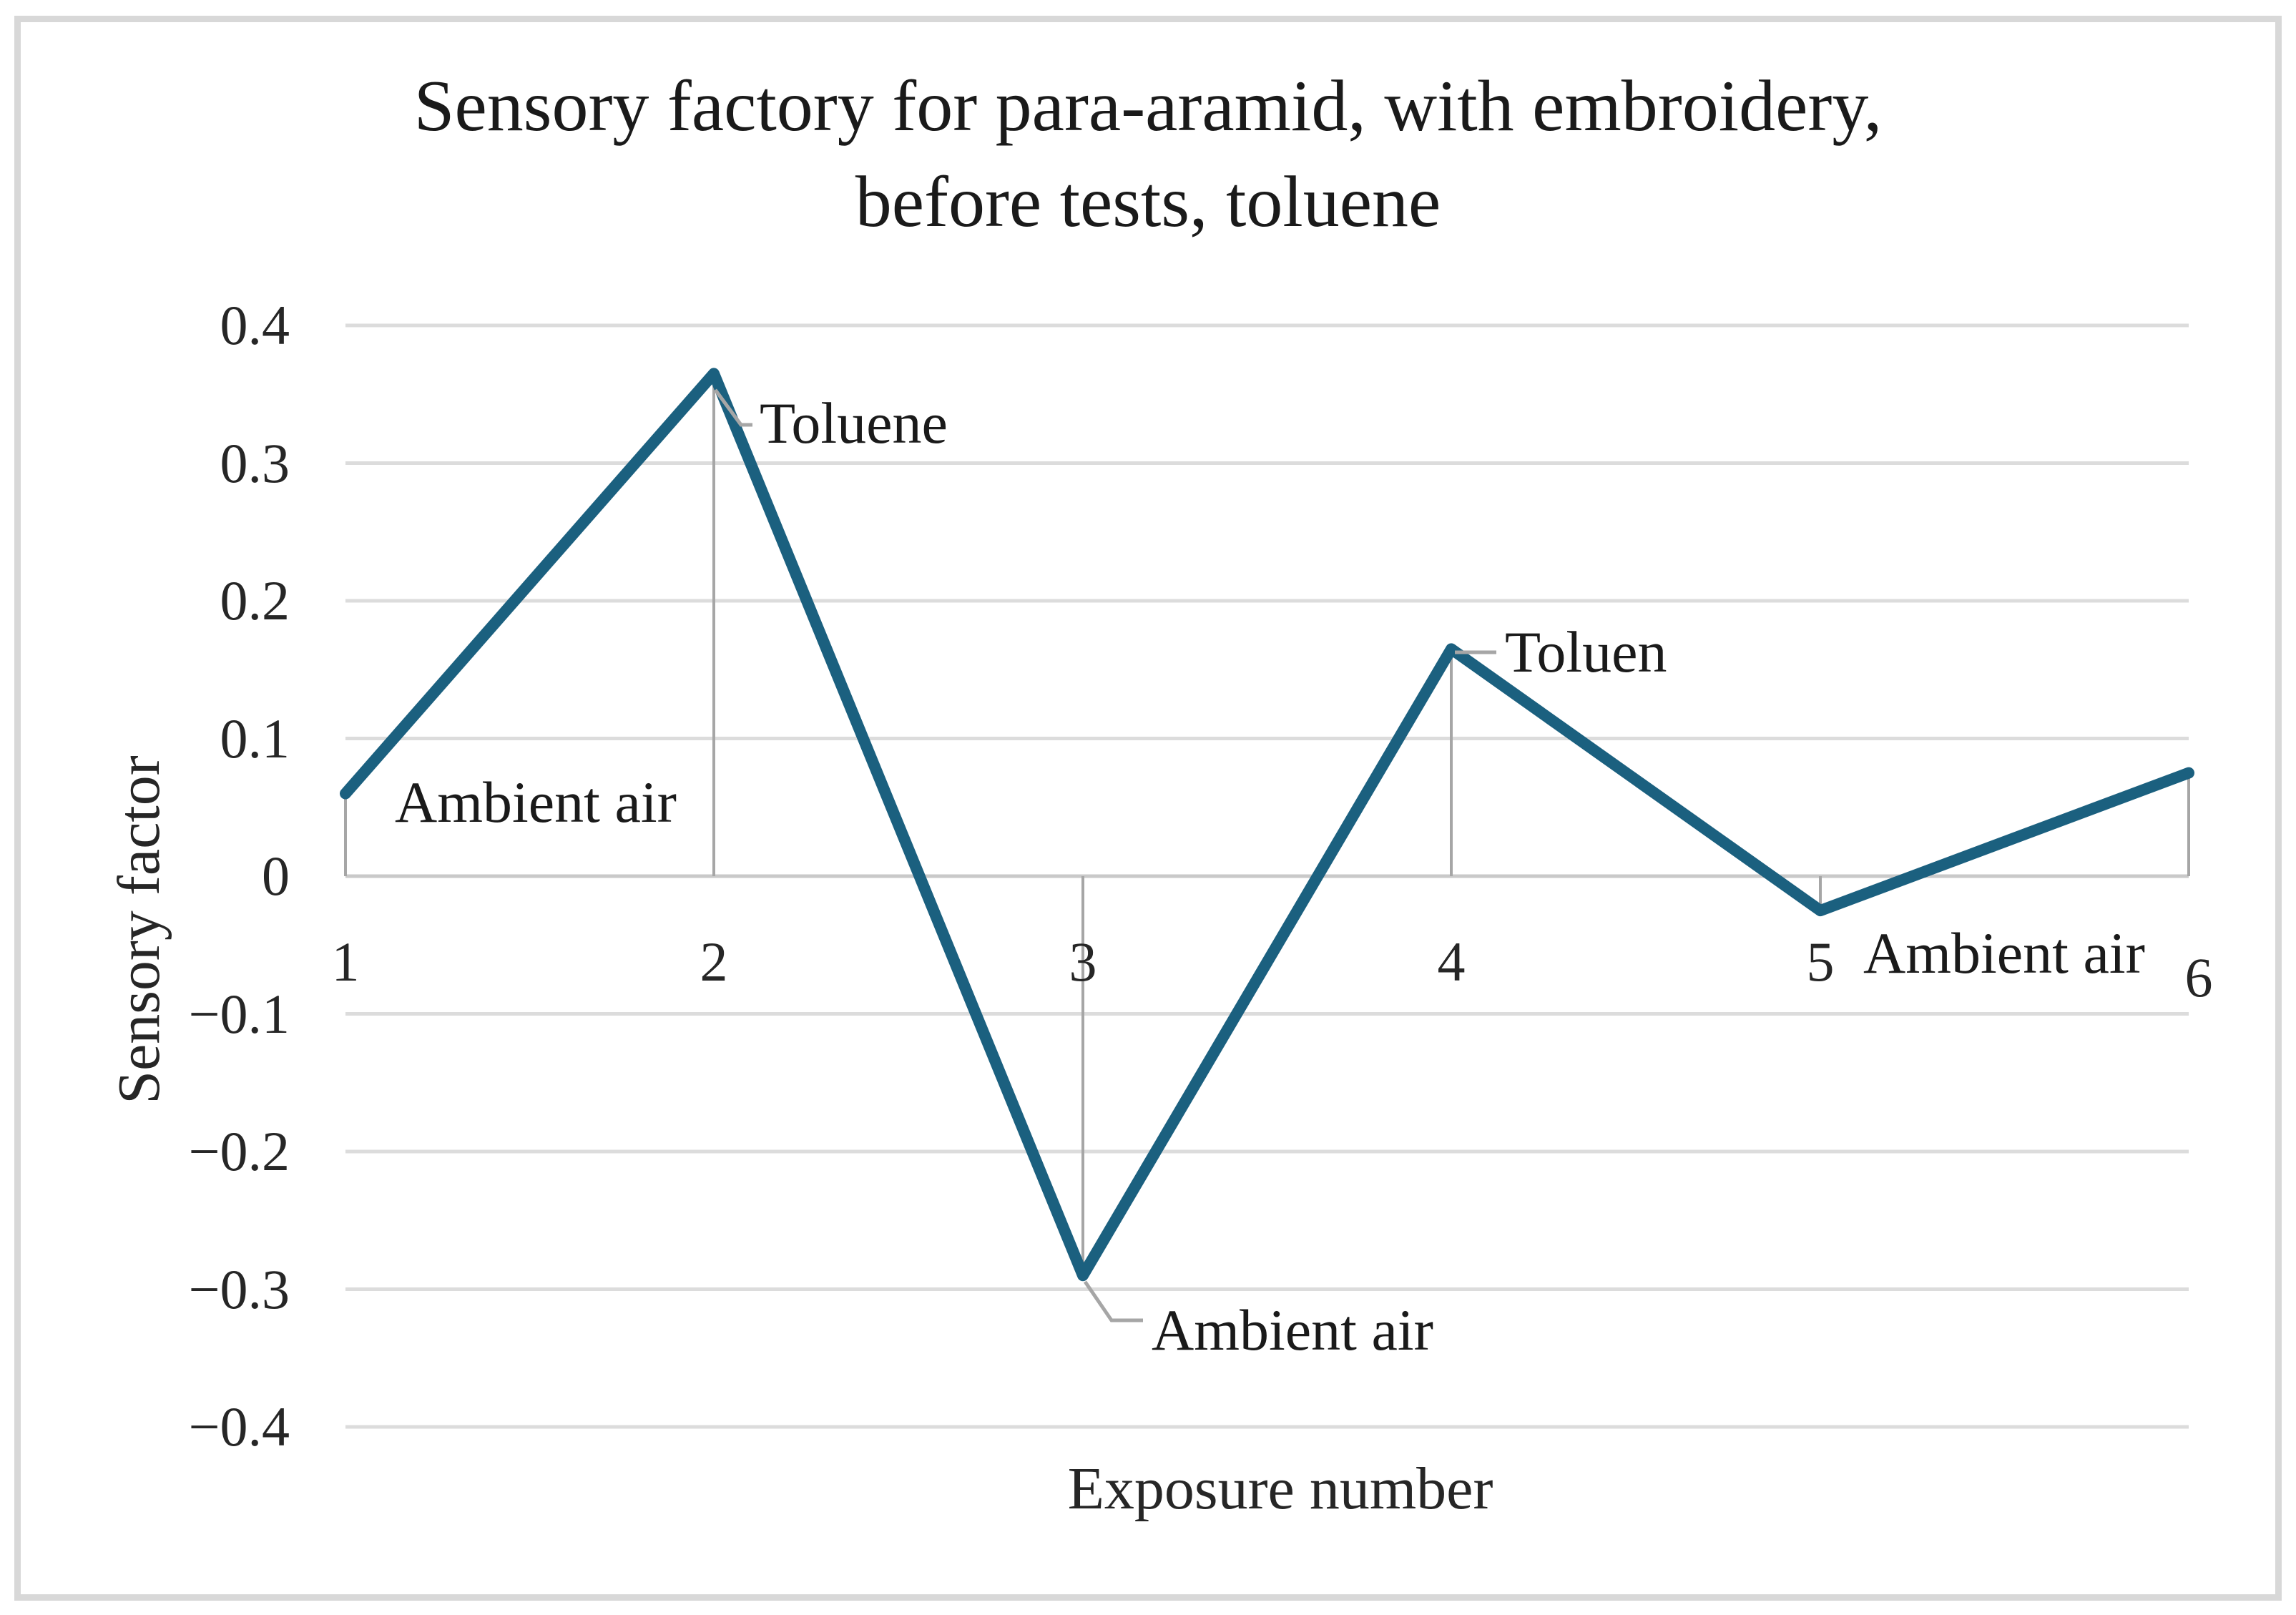 This screenshot has width=2296, height=1615. Describe the element at coordinates (239, 1013) in the screenshot. I see `y-tick-label: −0.1` at that location.